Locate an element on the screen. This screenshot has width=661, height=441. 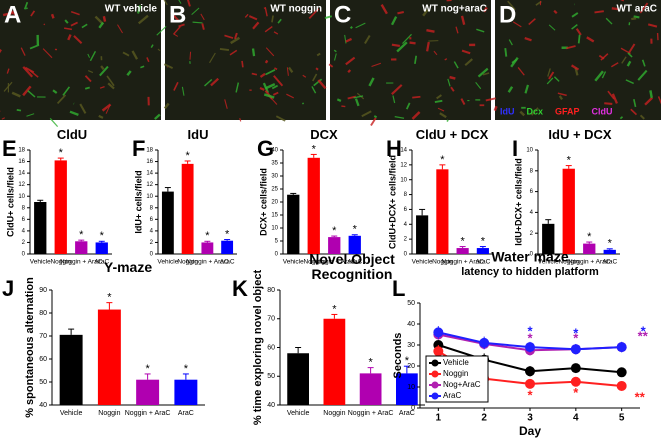
y-tick-label: 6 is located at coordinates (532, 192).